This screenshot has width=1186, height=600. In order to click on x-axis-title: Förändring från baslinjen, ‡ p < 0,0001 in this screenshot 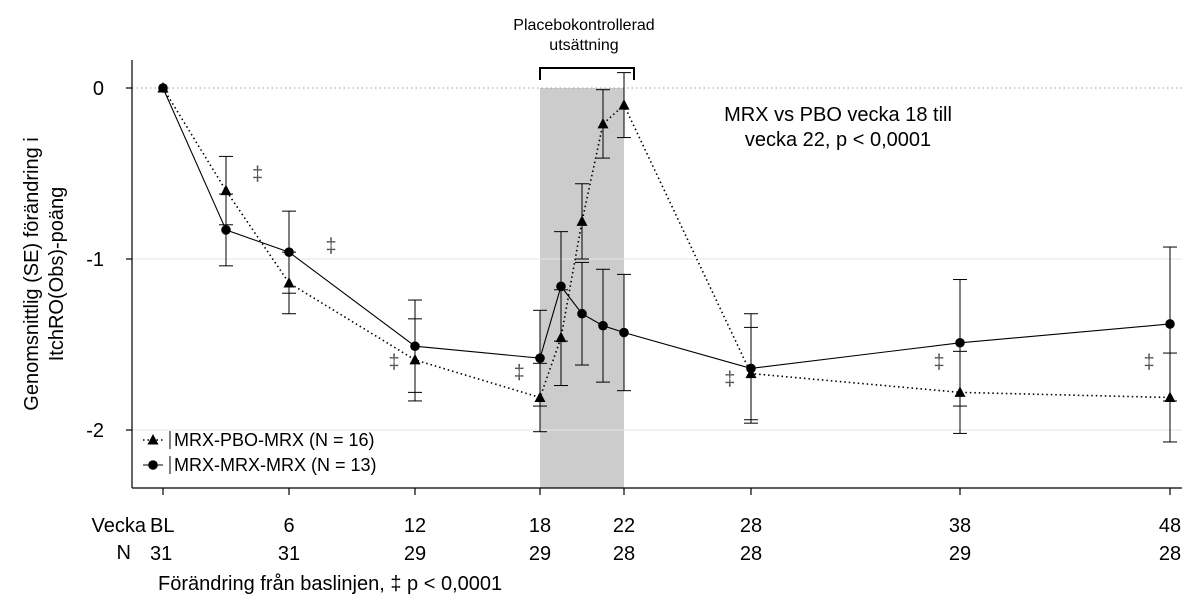, I will do `click(330, 584)`.